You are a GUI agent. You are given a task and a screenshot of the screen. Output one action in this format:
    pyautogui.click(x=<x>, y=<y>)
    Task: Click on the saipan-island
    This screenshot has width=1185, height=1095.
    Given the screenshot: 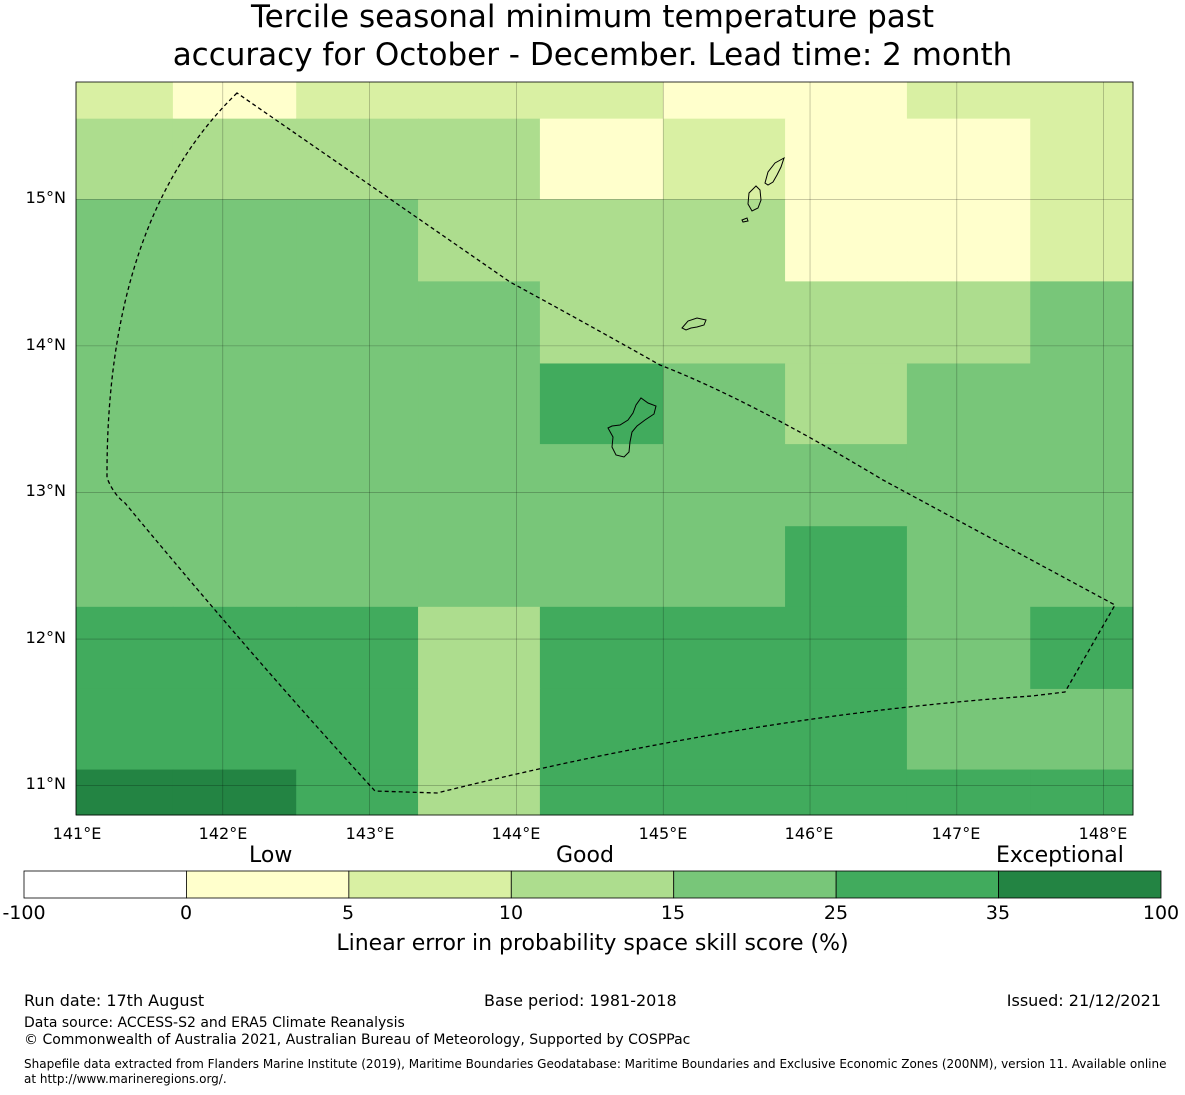 What is the action you would take?
    pyautogui.click(x=774, y=171)
    